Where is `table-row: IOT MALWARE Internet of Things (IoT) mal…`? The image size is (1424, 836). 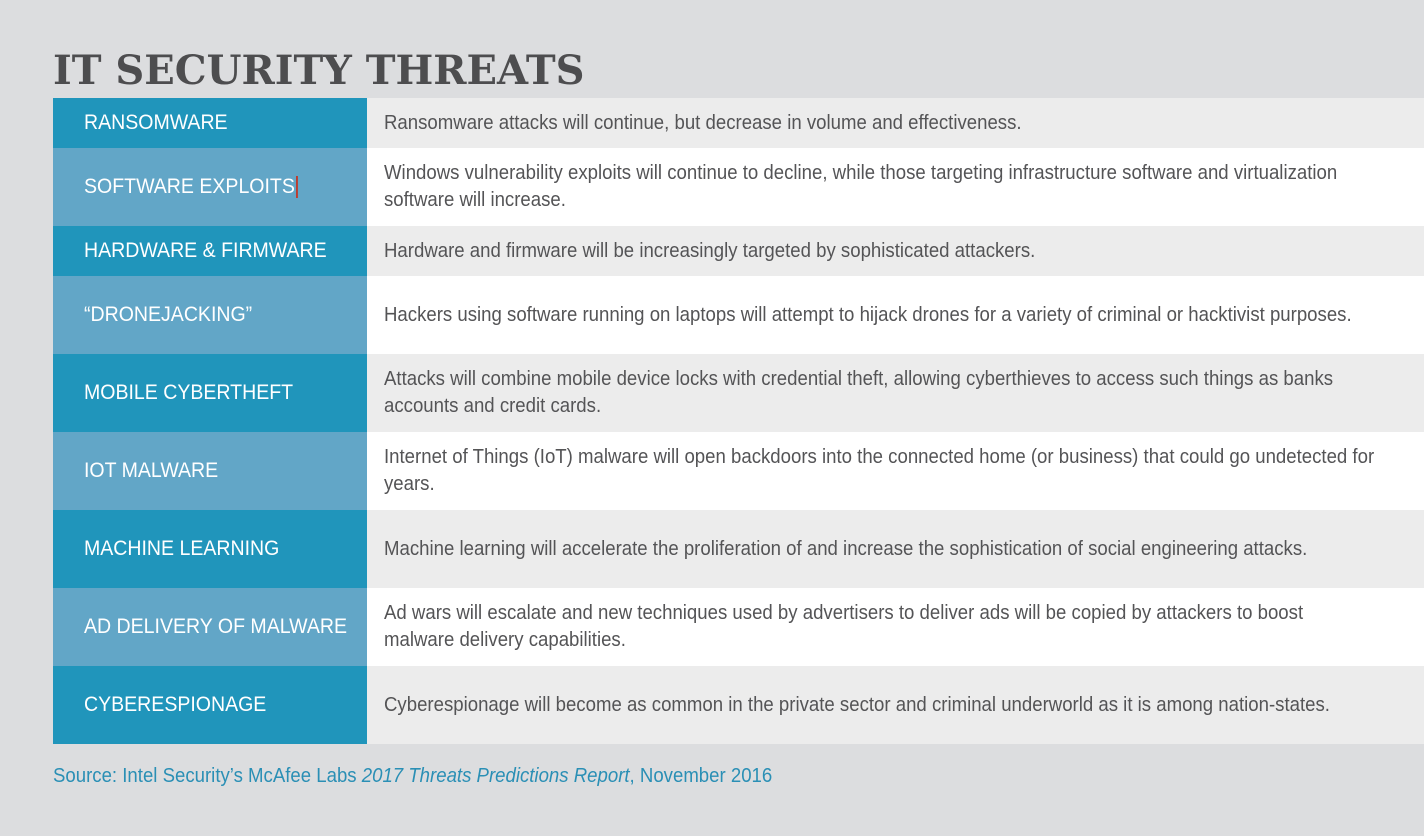 table-row: IOT MALWARE Internet of Things (IoT) mal… is located at coordinates (738, 471).